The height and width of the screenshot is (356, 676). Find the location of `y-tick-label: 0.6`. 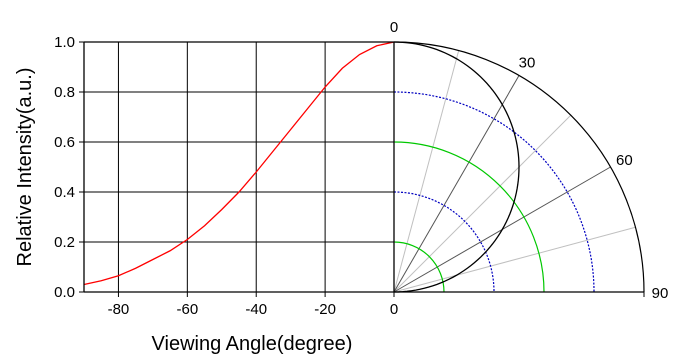

y-tick-label: 0.6 is located at coordinates (64, 142).